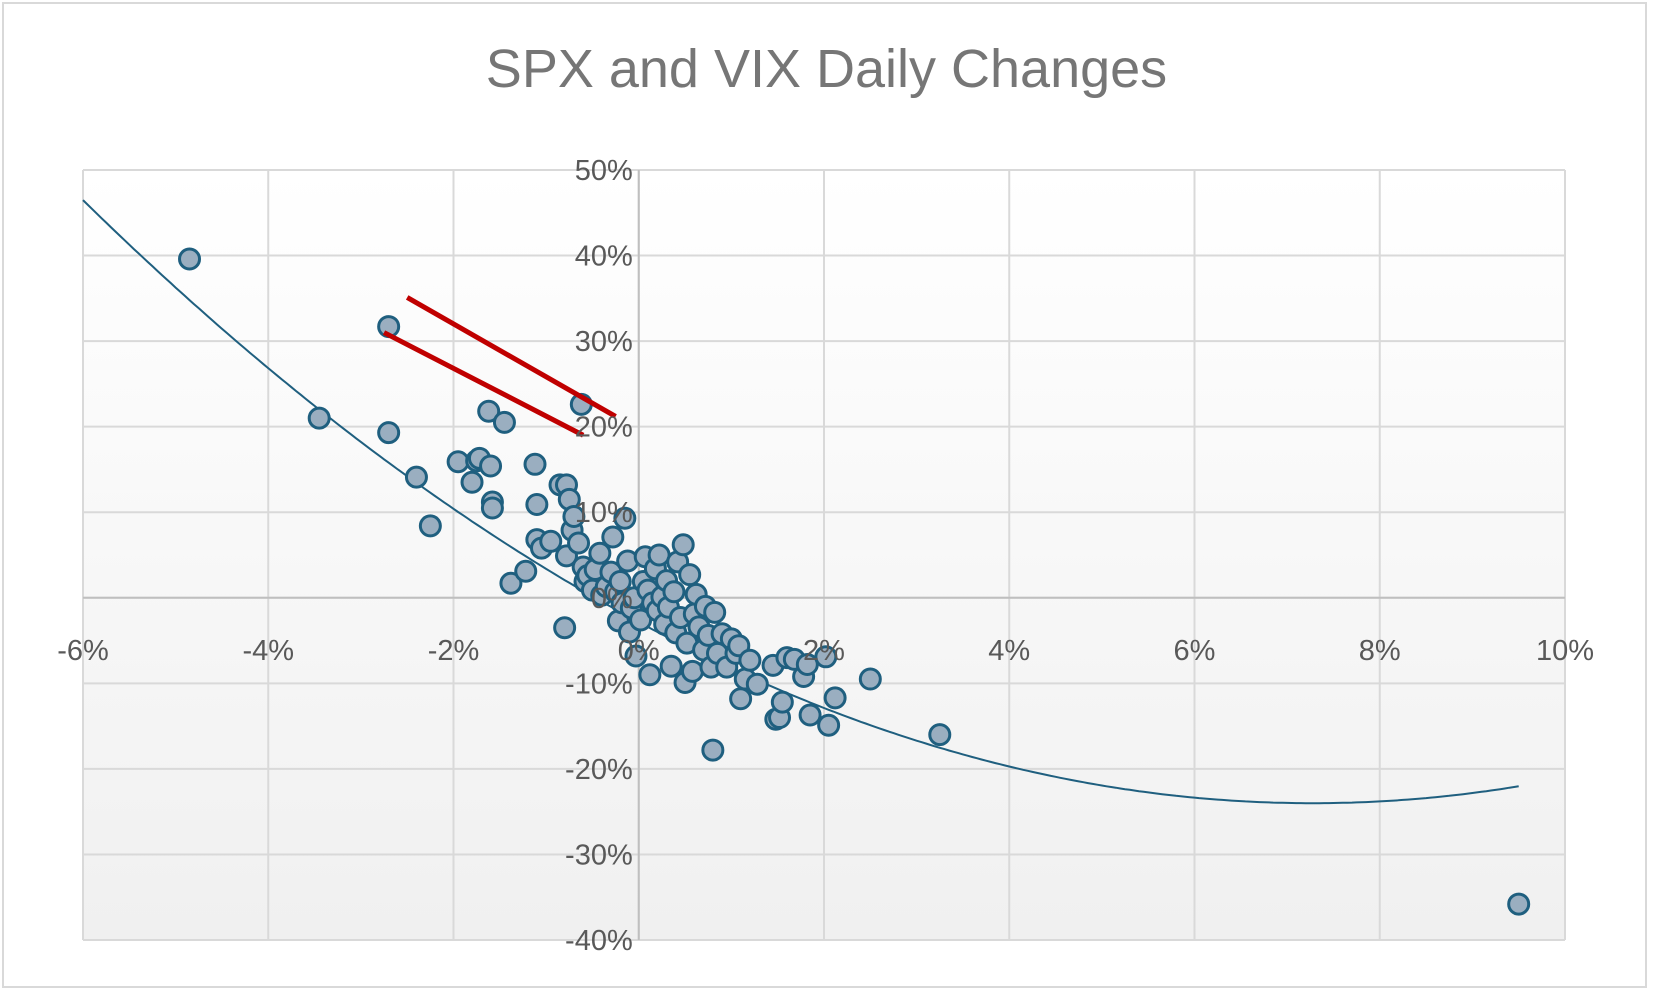 Image resolution: width=1653 pixels, height=993 pixels. What do you see at coordinates (599, 770) in the screenshot?
I see `y-tick-label: -20%` at bounding box center [599, 770].